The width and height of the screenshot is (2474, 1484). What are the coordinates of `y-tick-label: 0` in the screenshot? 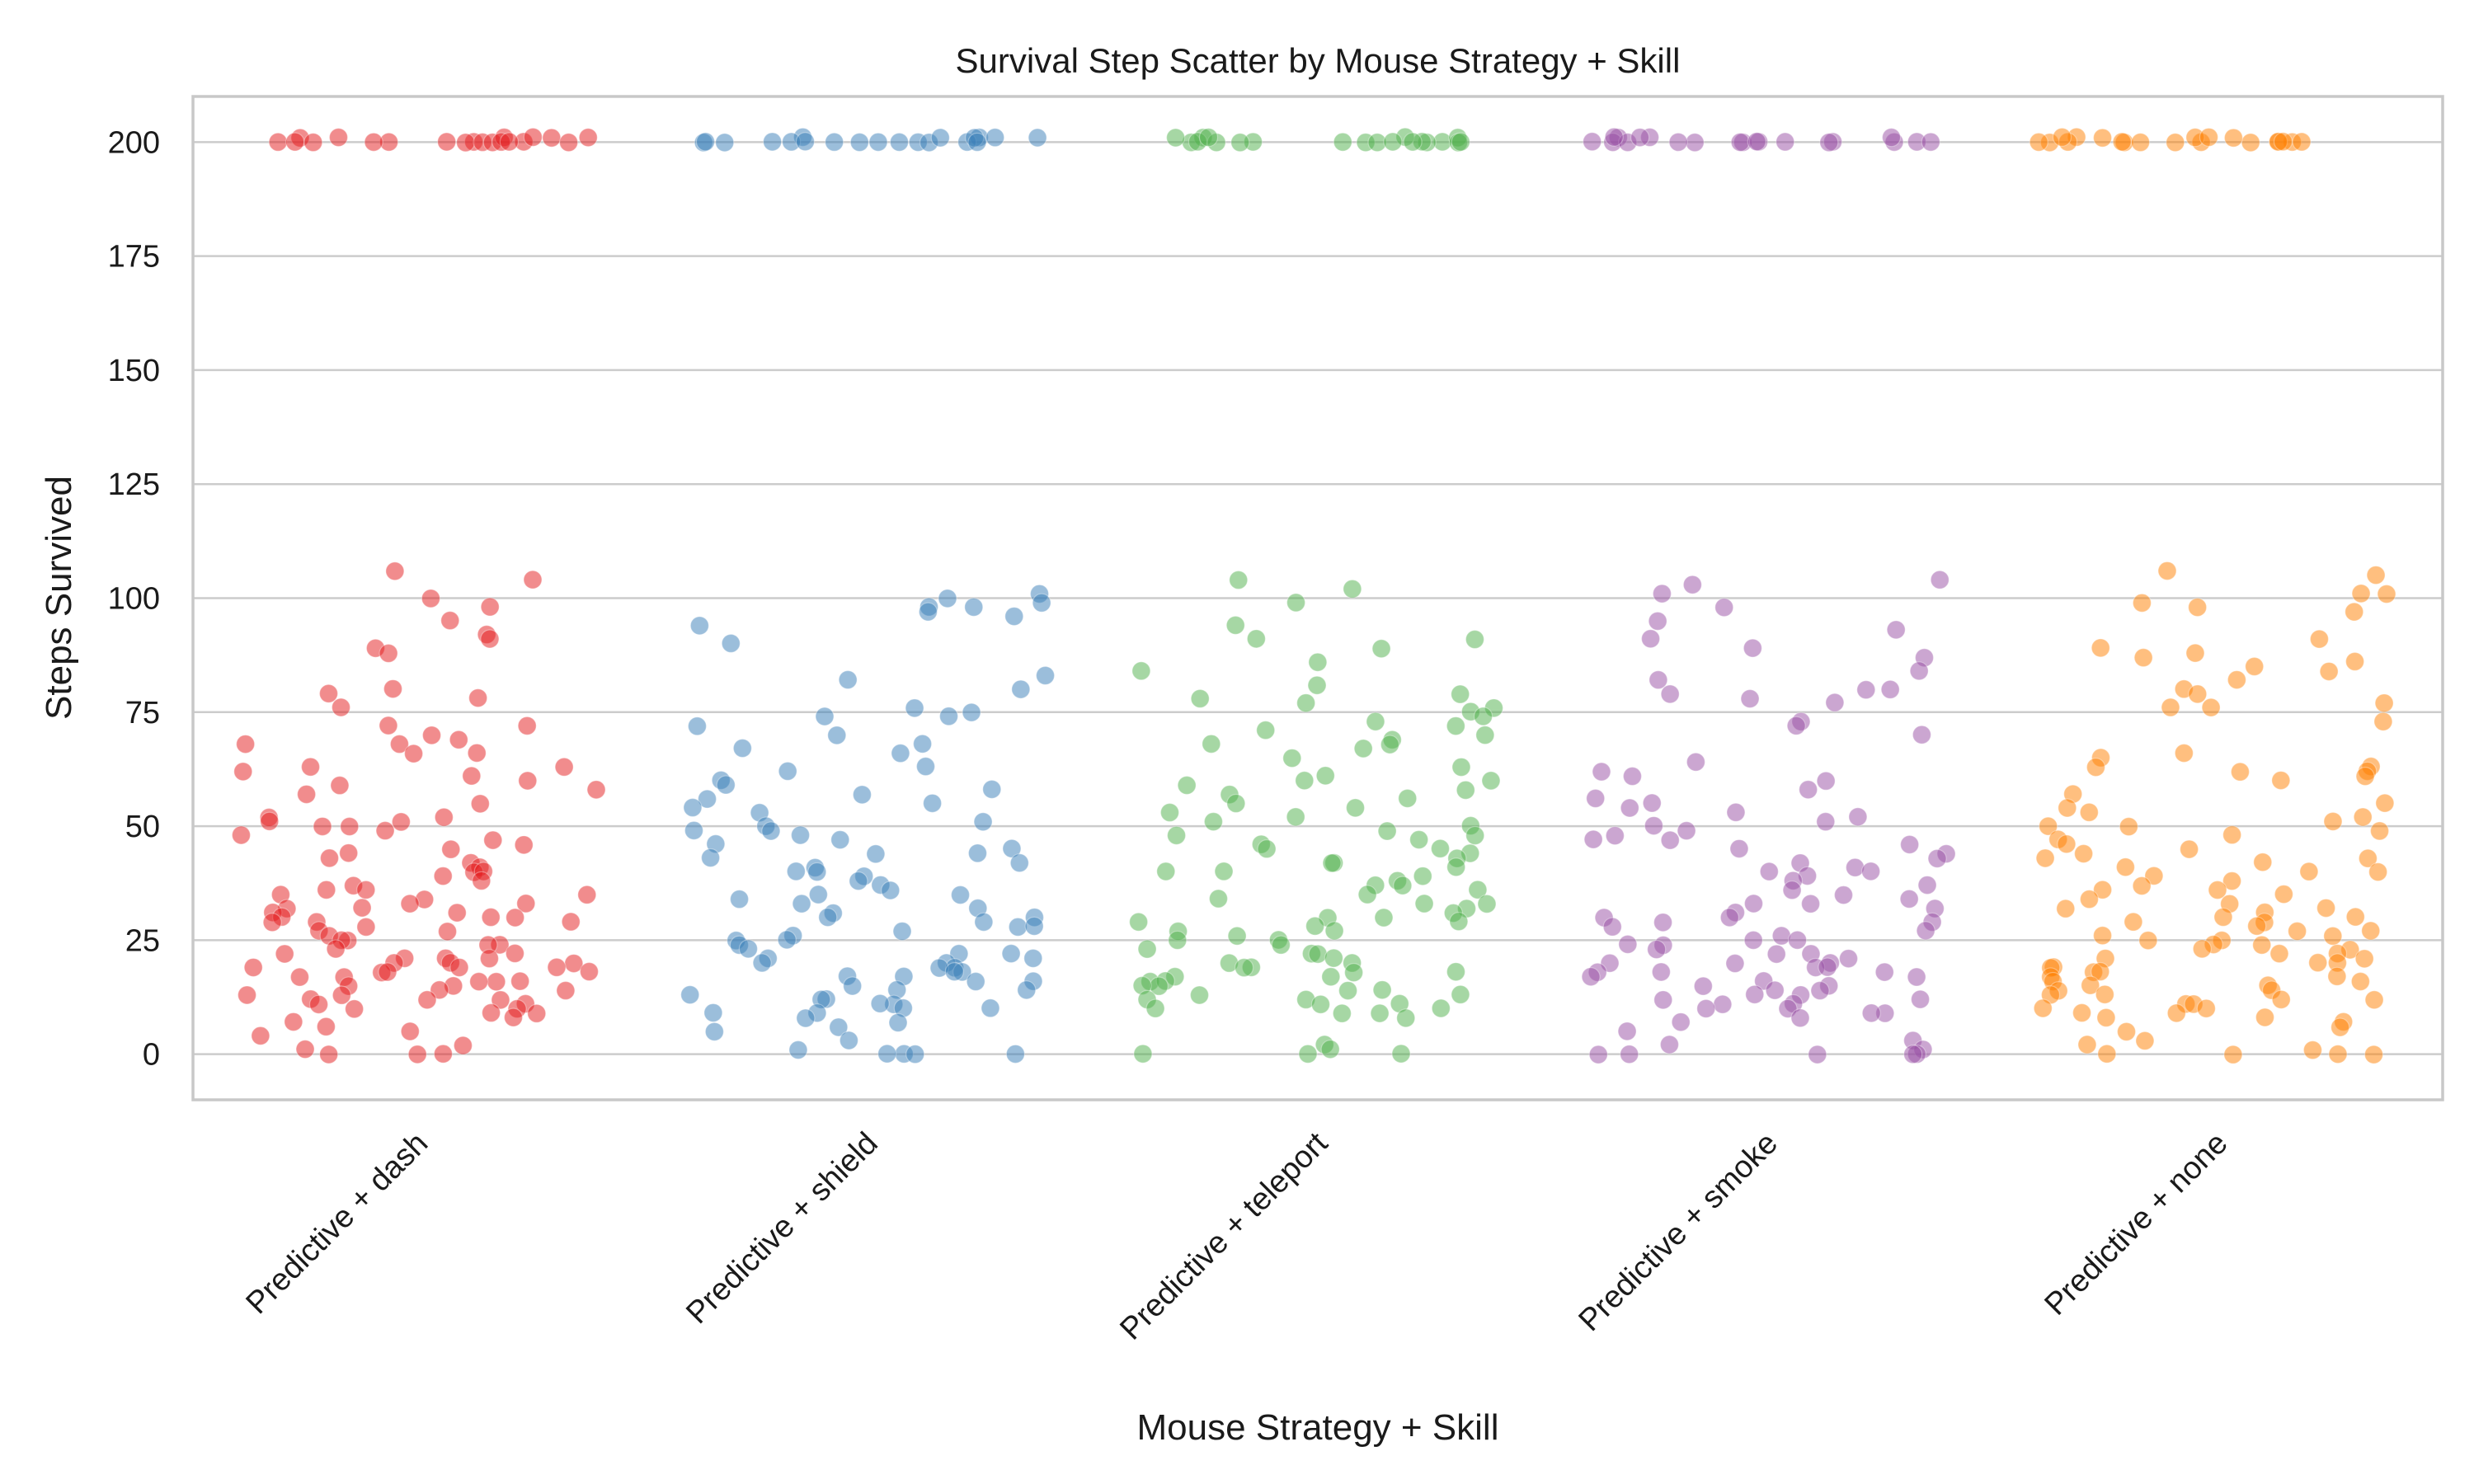 It's located at (151, 1055).